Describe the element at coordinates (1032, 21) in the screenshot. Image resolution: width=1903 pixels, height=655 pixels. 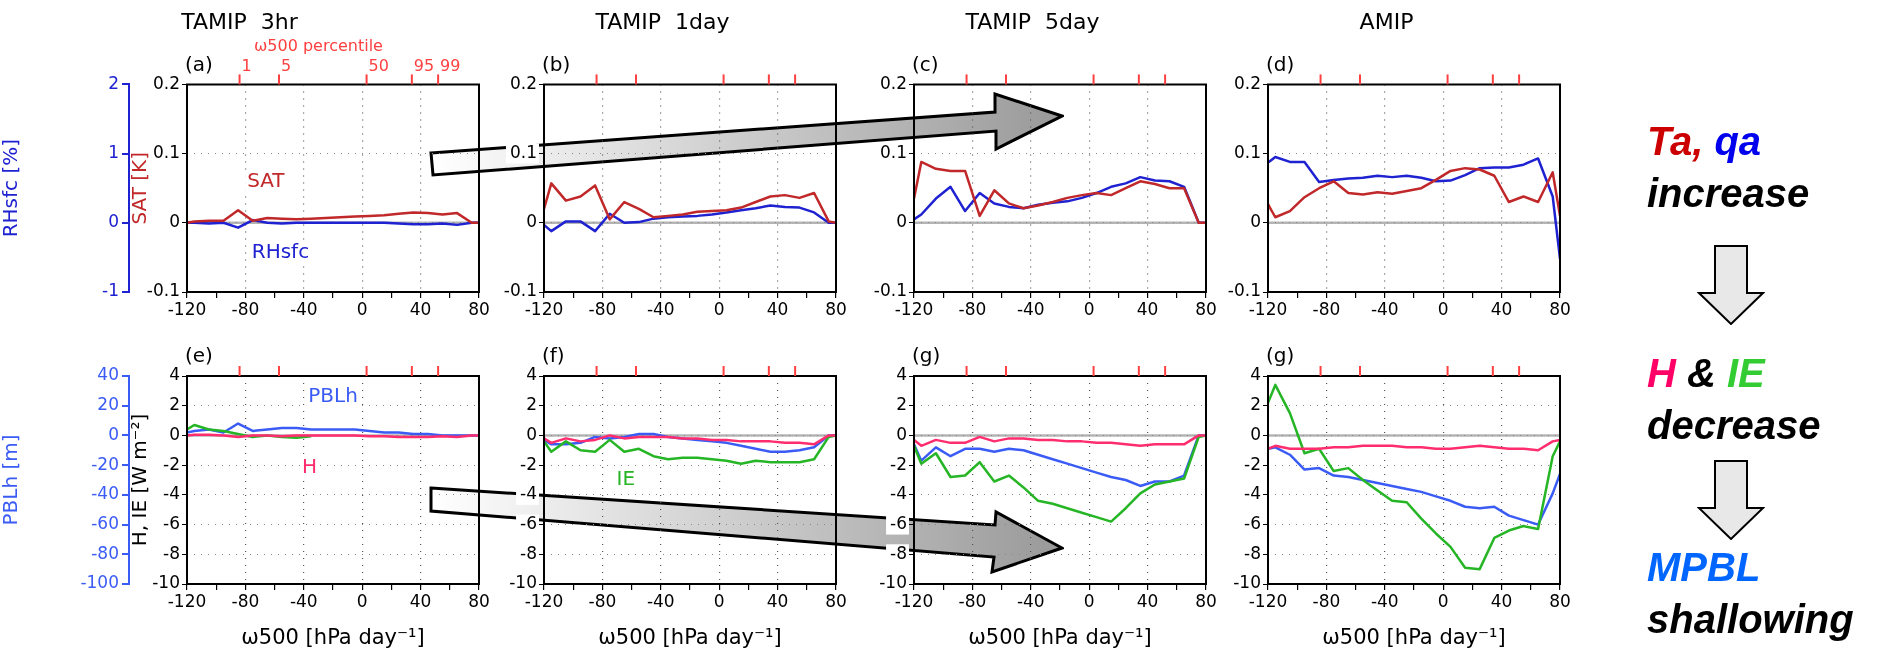
I see `chart-title: TAMIP 5day` at that location.